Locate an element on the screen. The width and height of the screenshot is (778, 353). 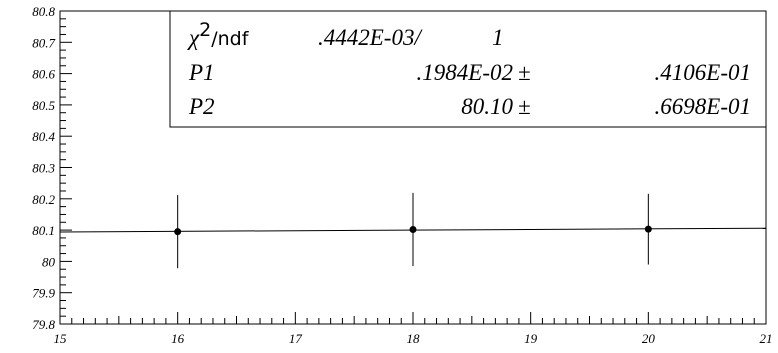
y-tick-label: 80.1 is located at coordinates (43, 230).